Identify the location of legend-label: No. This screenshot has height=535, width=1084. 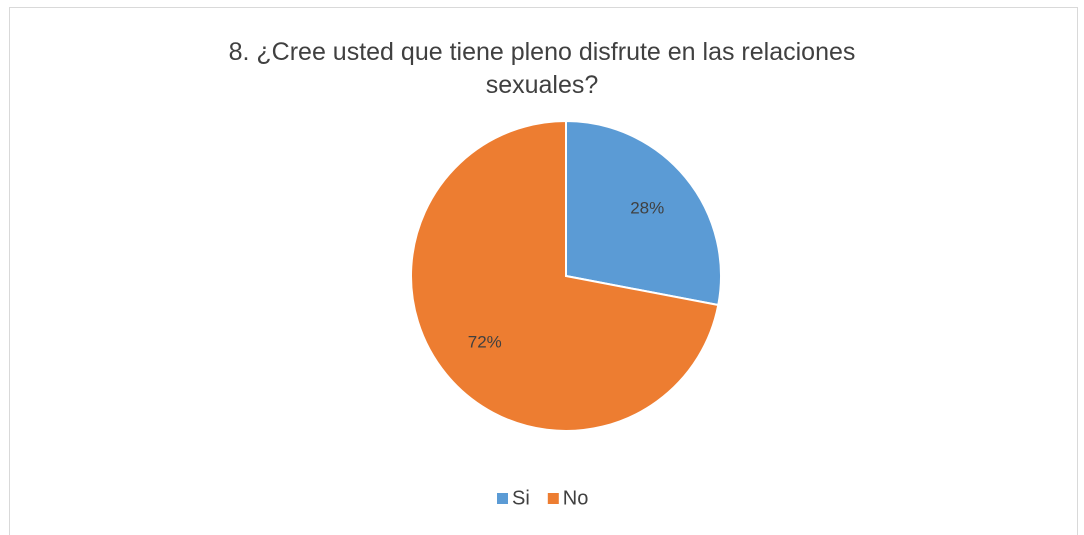
(576, 498).